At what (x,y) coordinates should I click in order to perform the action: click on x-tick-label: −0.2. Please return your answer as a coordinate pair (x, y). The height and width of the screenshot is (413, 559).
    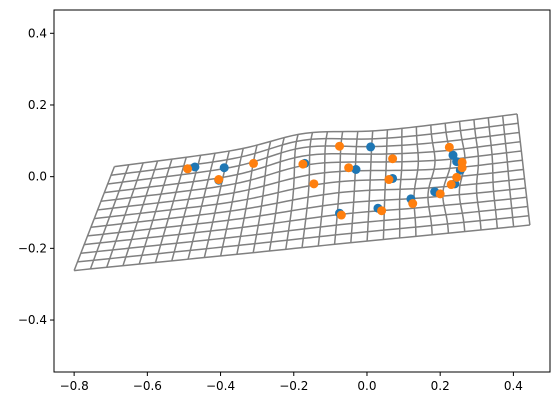
    Looking at the image, I should click on (293, 386).